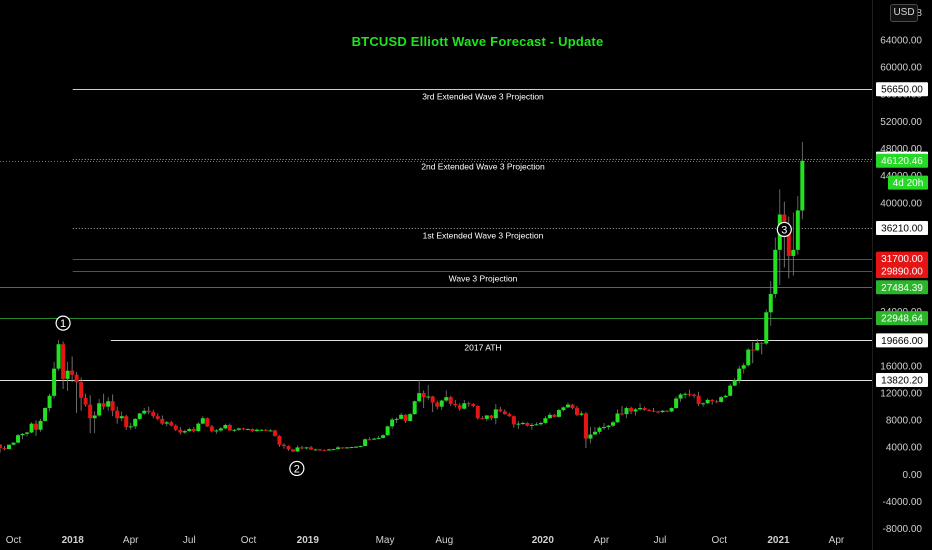  I want to click on price-tag-label: 46120.46, so click(902, 161).